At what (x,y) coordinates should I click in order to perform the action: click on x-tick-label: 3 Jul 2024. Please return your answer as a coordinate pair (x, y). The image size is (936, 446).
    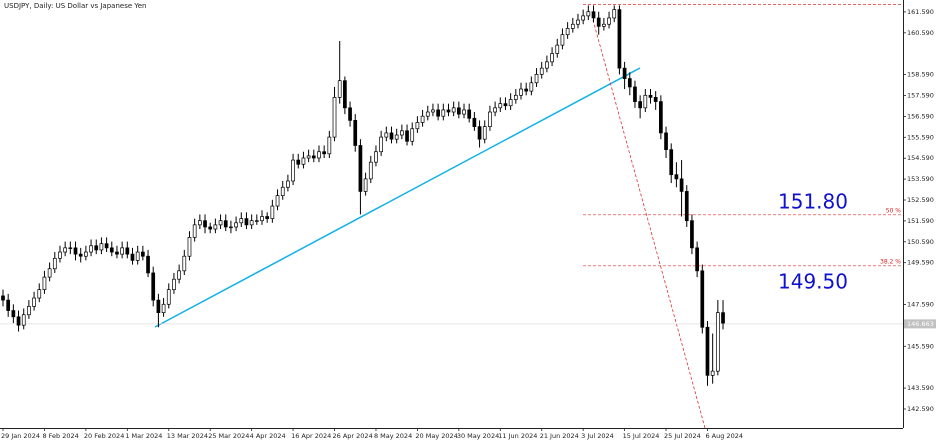
    Looking at the image, I should click on (597, 436).